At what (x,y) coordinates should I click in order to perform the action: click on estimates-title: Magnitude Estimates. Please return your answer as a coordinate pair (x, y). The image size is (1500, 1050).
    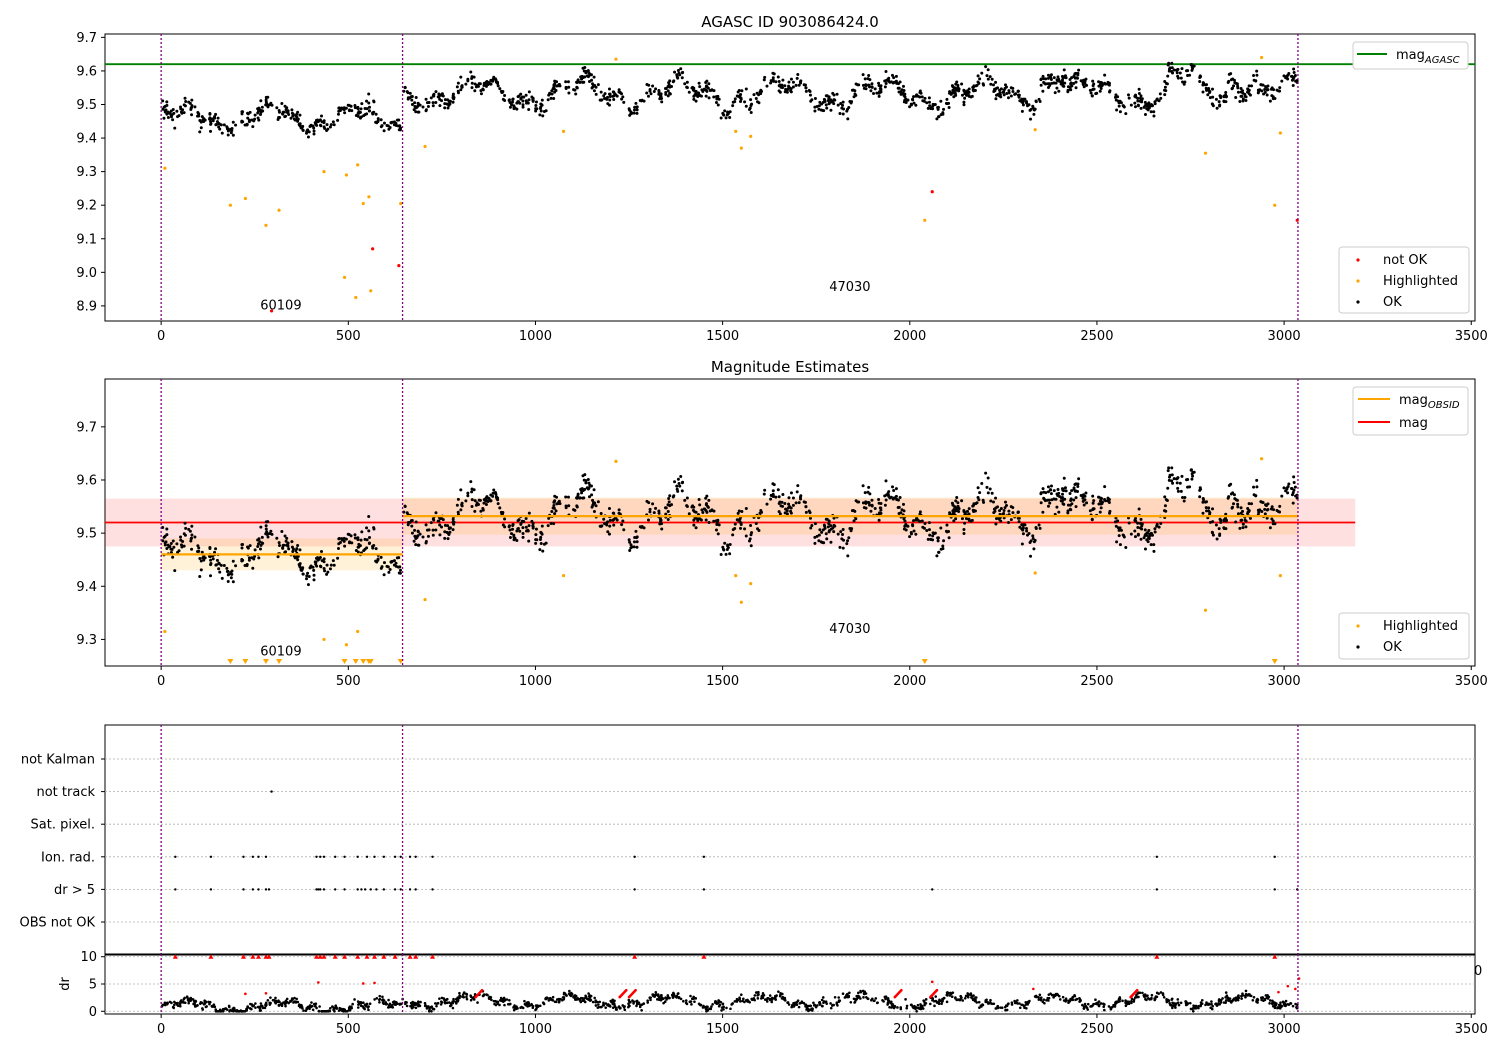
    Looking at the image, I should click on (790, 367).